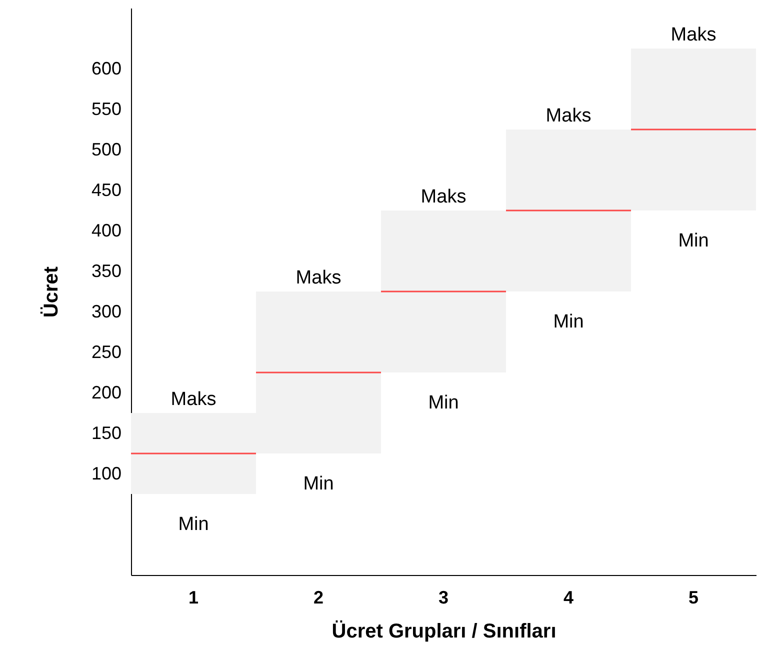  I want to click on y-tick-label: 250, so click(106, 352).